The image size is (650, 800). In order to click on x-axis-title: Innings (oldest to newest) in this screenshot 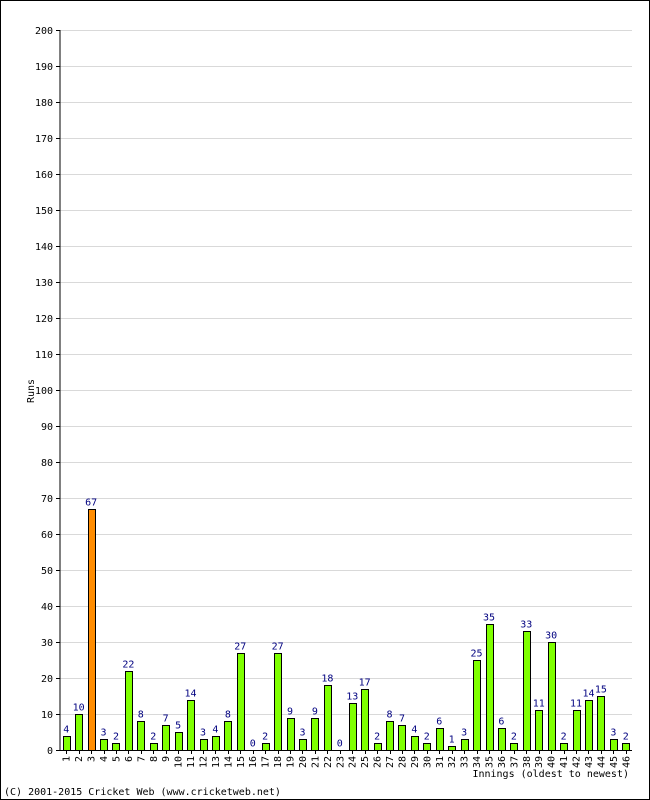, I will do `click(550, 774)`.